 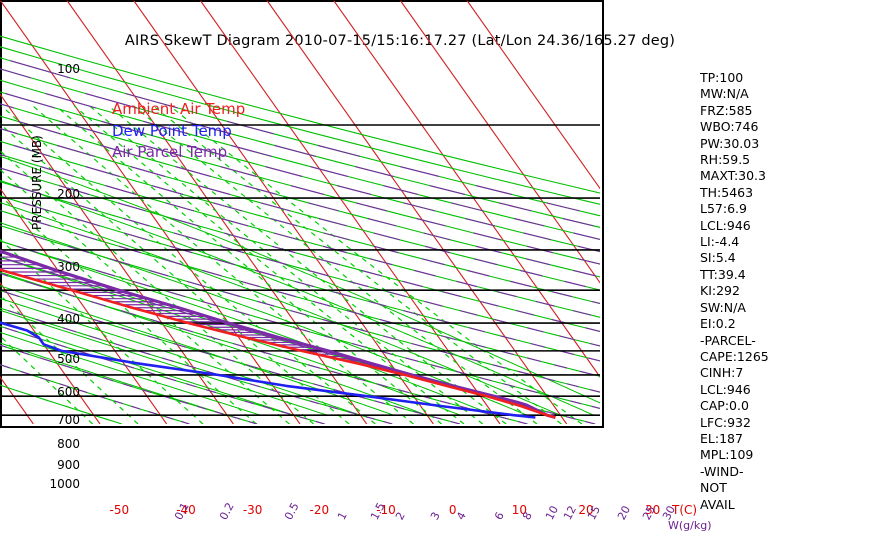 I want to click on bottom-temp-tick: -40, so click(x=186, y=510).